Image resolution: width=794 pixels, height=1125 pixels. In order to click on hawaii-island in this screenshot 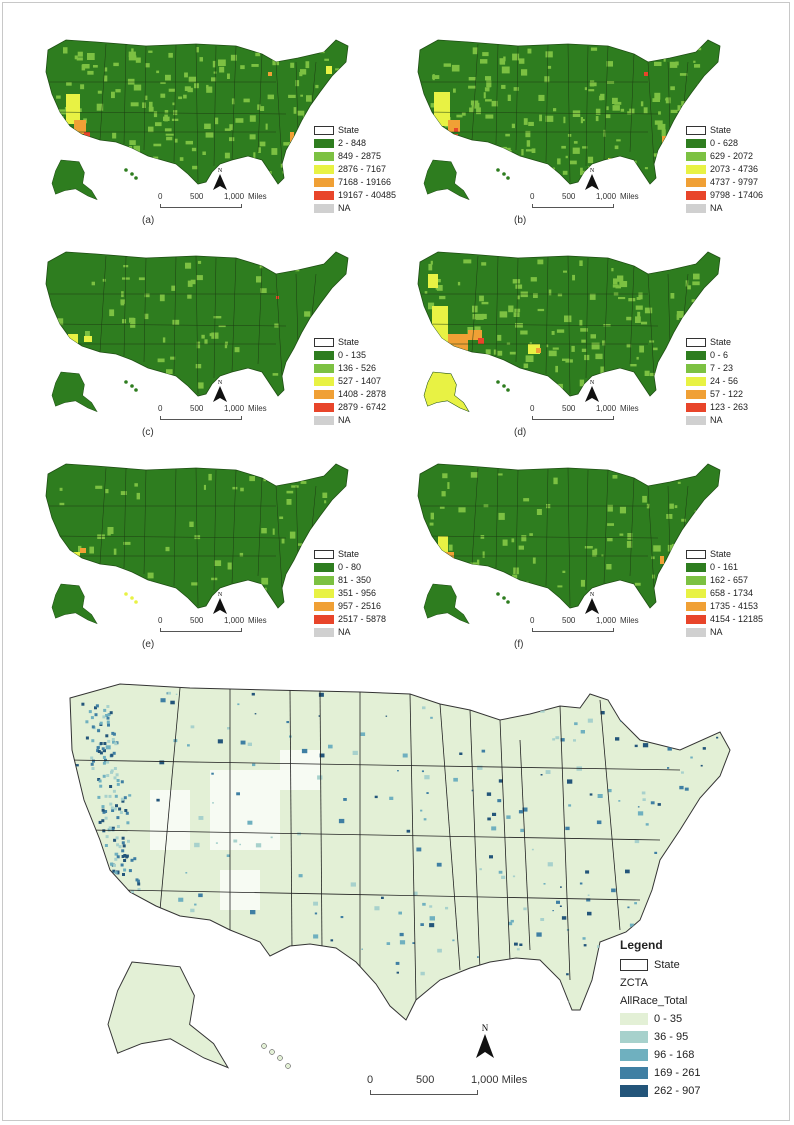, I will do `click(132, 598)`.